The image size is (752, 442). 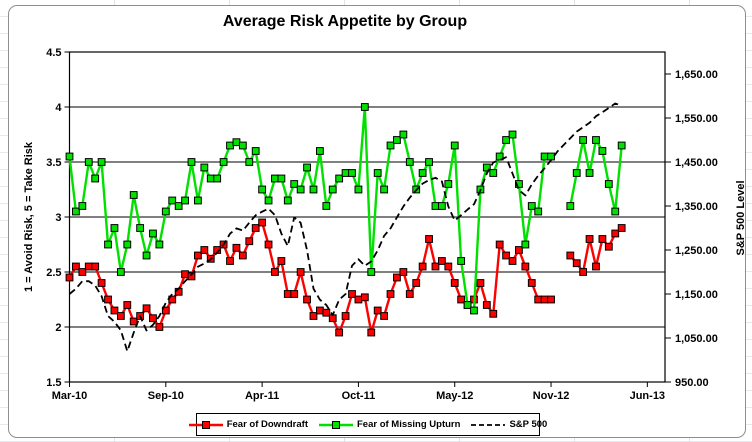 What do you see at coordinates (58, 218) in the screenshot?
I see `y-left-tick-label: 3` at bounding box center [58, 218].